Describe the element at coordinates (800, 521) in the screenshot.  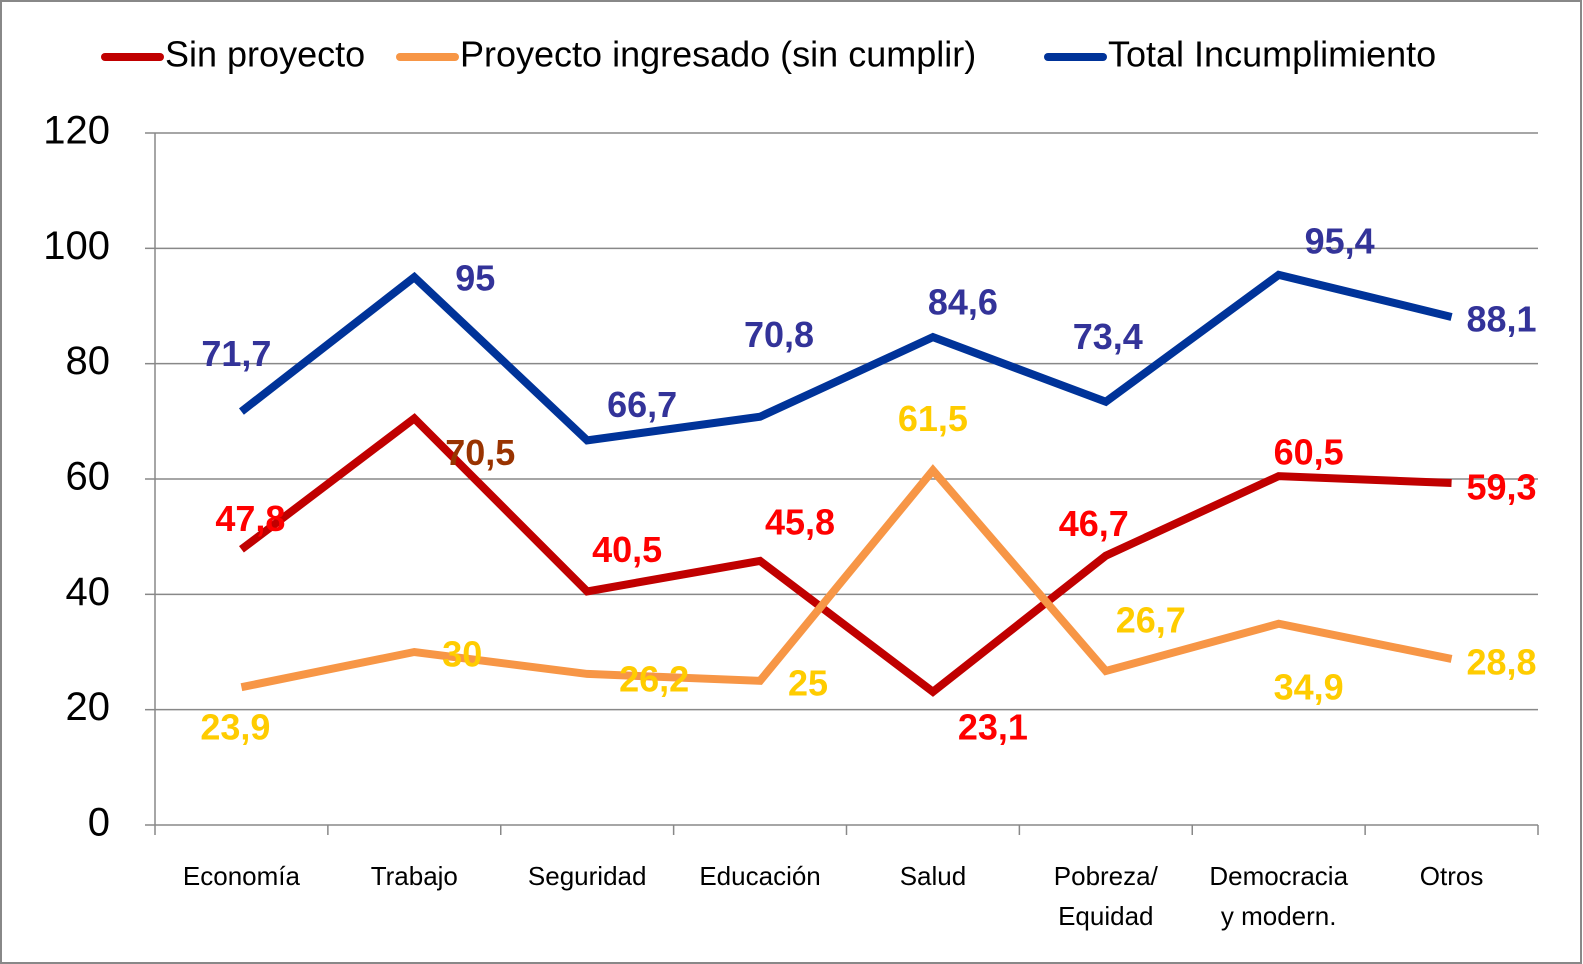
I see `data-label: 45,8` at that location.